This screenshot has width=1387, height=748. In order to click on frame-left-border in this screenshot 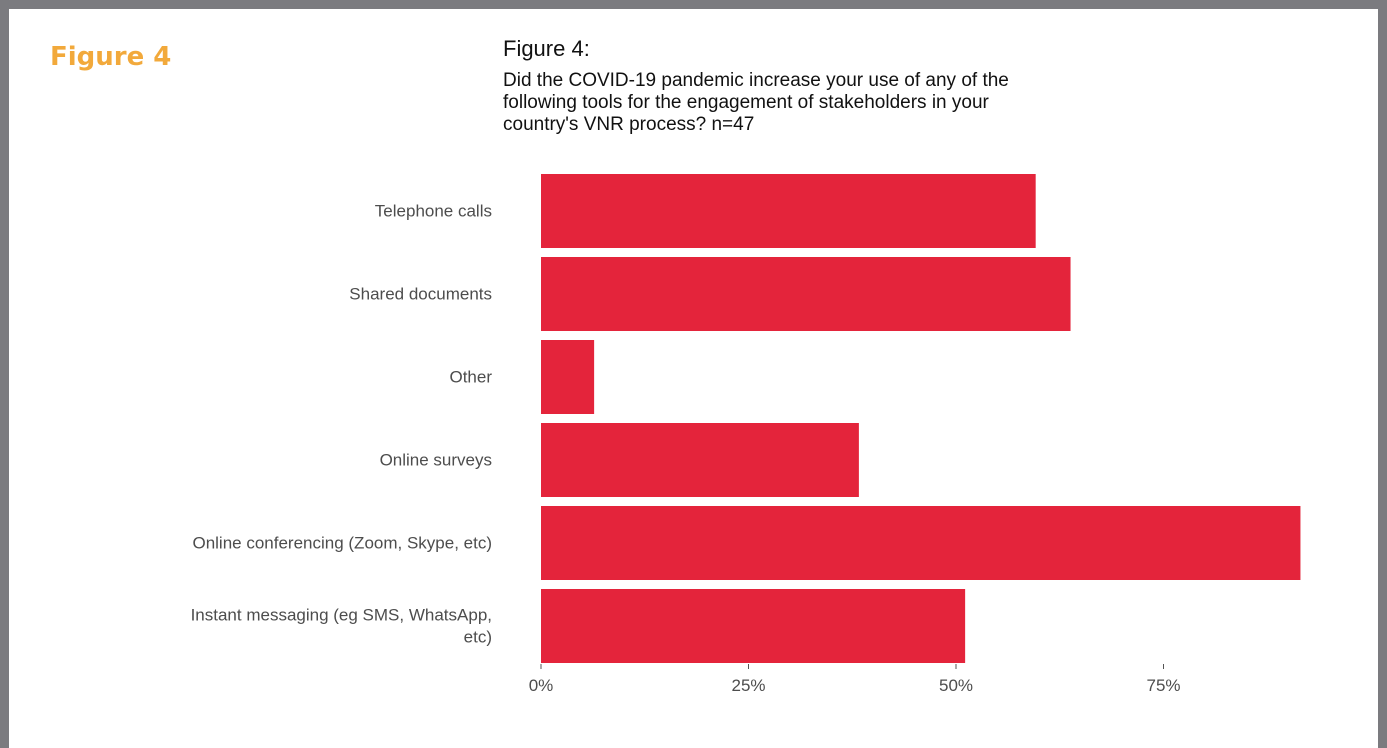, I will do `click(4, 374)`.